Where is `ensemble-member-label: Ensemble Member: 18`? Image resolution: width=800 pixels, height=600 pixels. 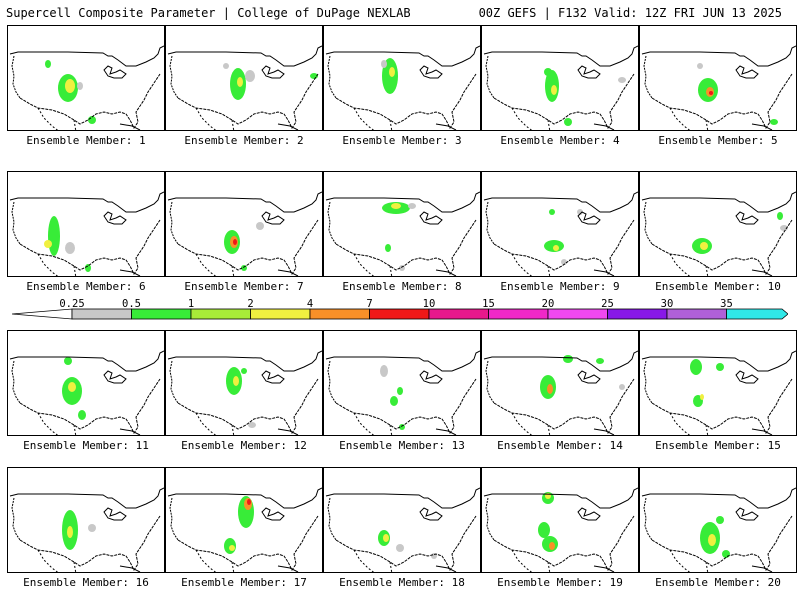
ensemble-member-label: Ensemble Member: 18 is located at coordinates (402, 582).